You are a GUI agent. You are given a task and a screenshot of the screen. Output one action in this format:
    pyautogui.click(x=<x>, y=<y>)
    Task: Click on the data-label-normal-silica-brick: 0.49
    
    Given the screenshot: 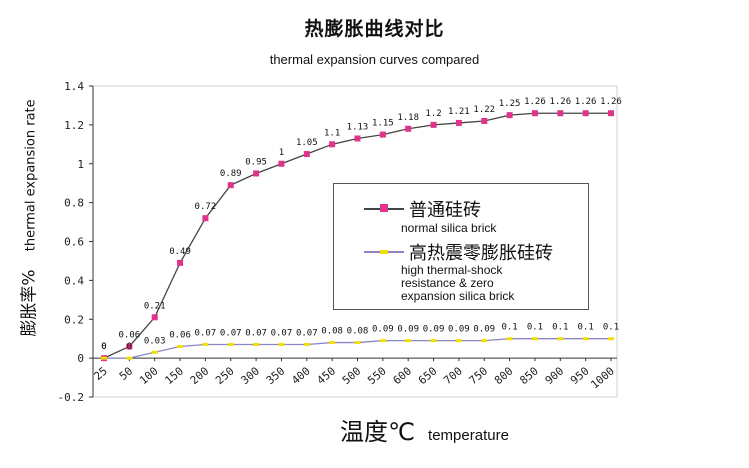 What is the action you would take?
    pyautogui.click(x=180, y=252)
    